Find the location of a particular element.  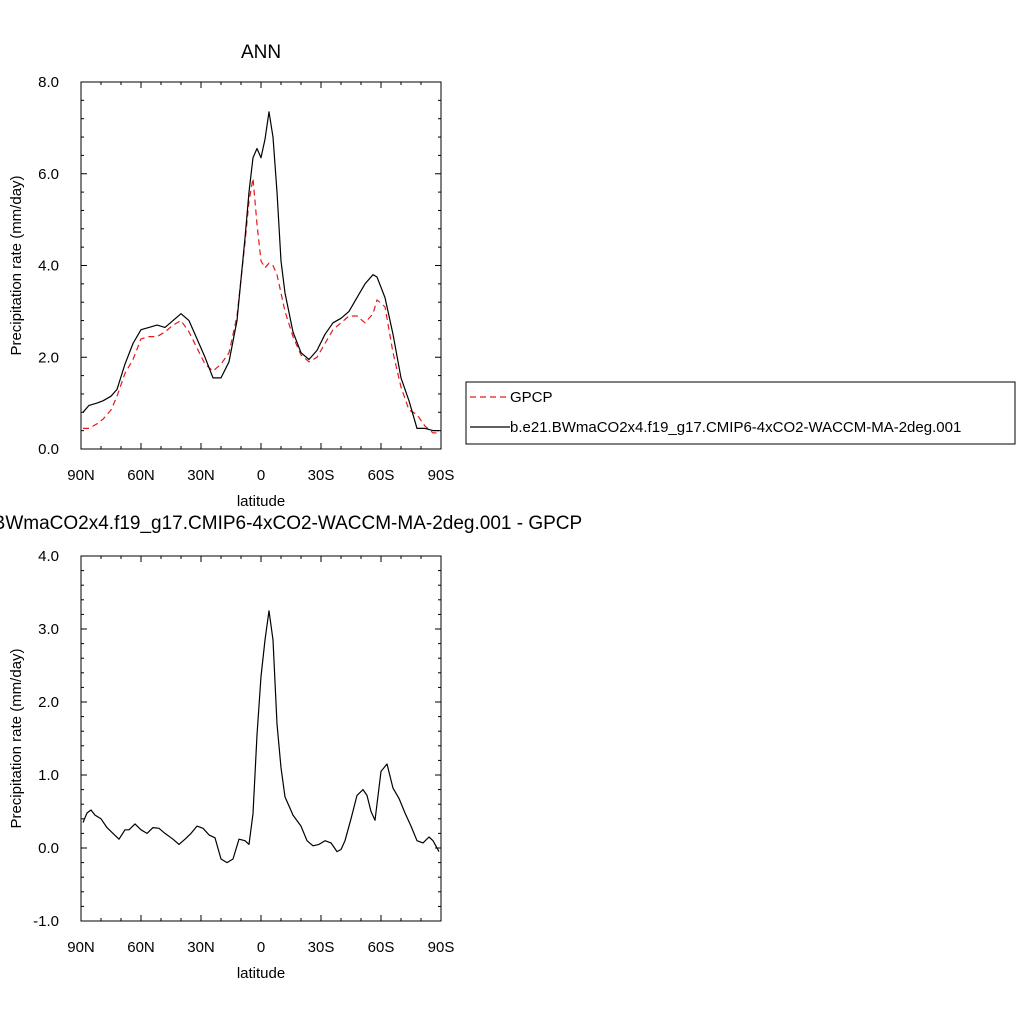

y-tick-label: 8.0 is located at coordinates (48, 82).